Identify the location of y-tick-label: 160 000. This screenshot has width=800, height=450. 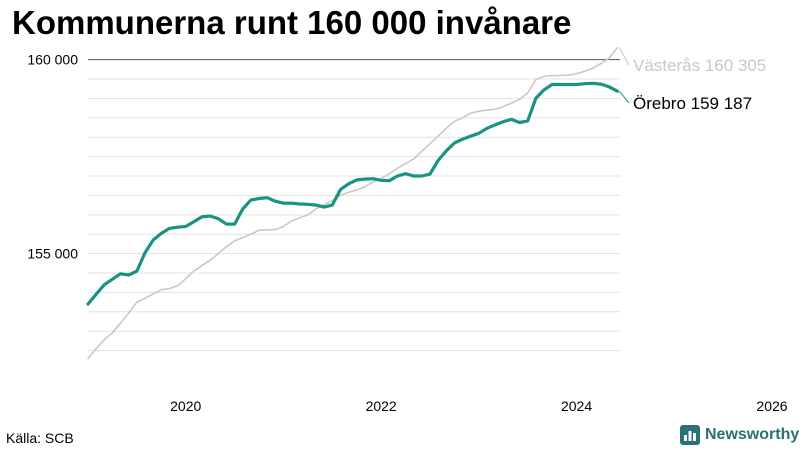
(52, 60).